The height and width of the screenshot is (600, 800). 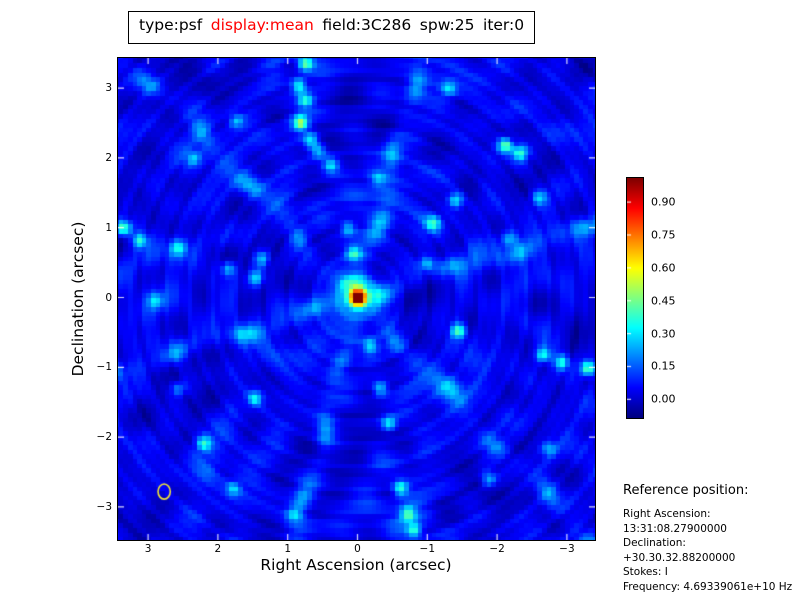 What do you see at coordinates (427, 549) in the screenshot?
I see `x-tick-label: −1` at bounding box center [427, 549].